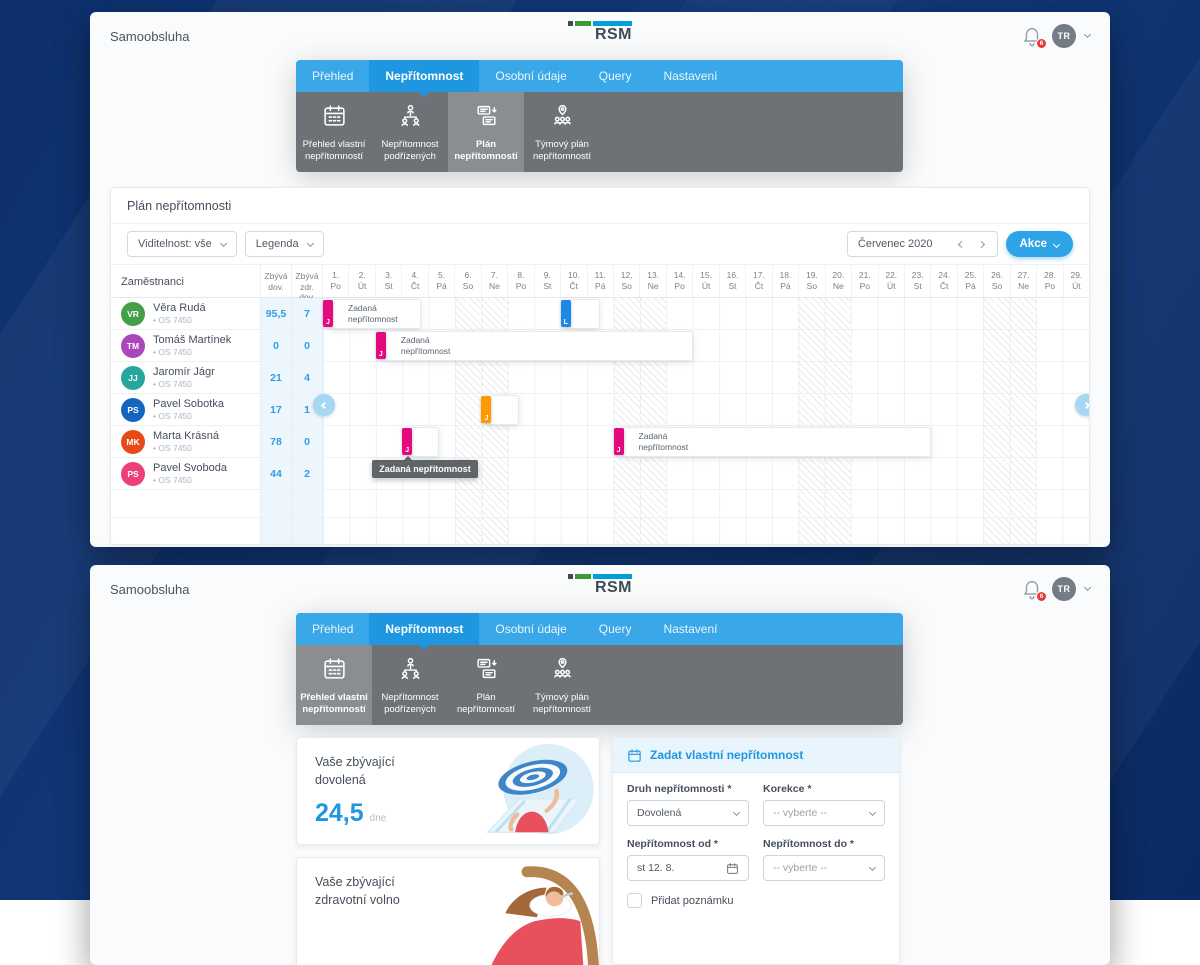 Image resolution: width=1200 pixels, height=965 pixels. Describe the element at coordinates (1041, 596) in the screenshot. I see `notification-count-badge: 6` at that location.